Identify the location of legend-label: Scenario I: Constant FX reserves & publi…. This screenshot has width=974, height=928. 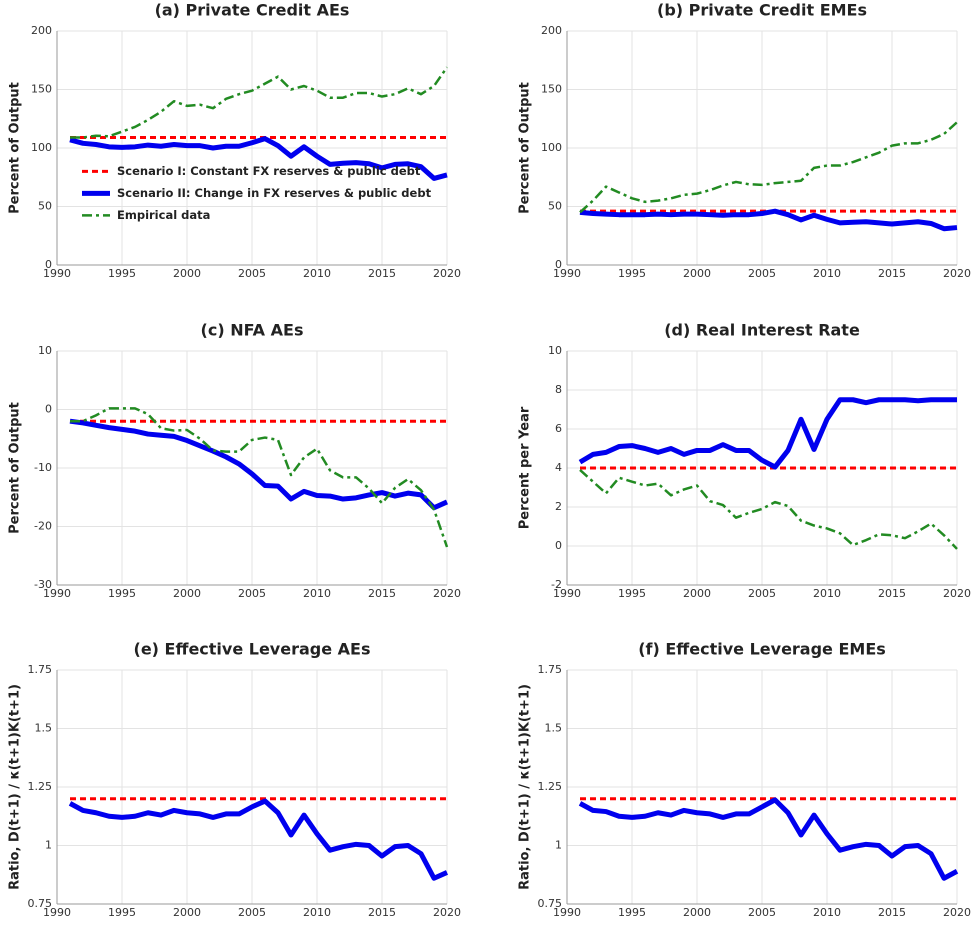
(269, 171).